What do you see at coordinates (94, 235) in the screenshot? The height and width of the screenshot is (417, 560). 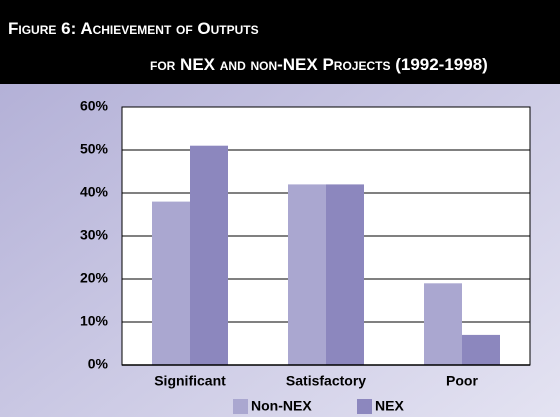 I see `y-tick-label: 30%` at bounding box center [94, 235].